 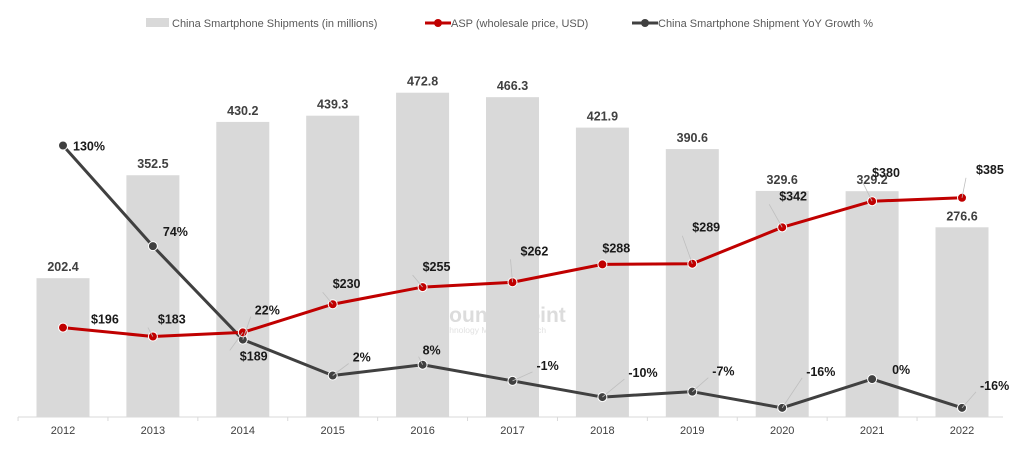 What do you see at coordinates (990, 170) in the screenshot?
I see `asp-label-2022: $385` at bounding box center [990, 170].